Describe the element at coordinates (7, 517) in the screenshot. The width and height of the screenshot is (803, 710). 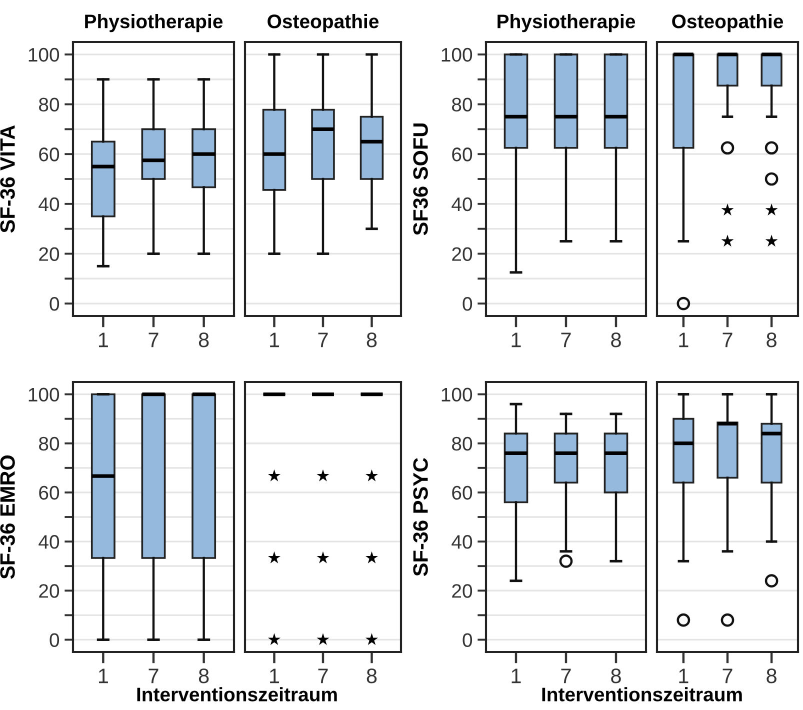
I see `y-axis-title: SF-36 EMRO` at that location.